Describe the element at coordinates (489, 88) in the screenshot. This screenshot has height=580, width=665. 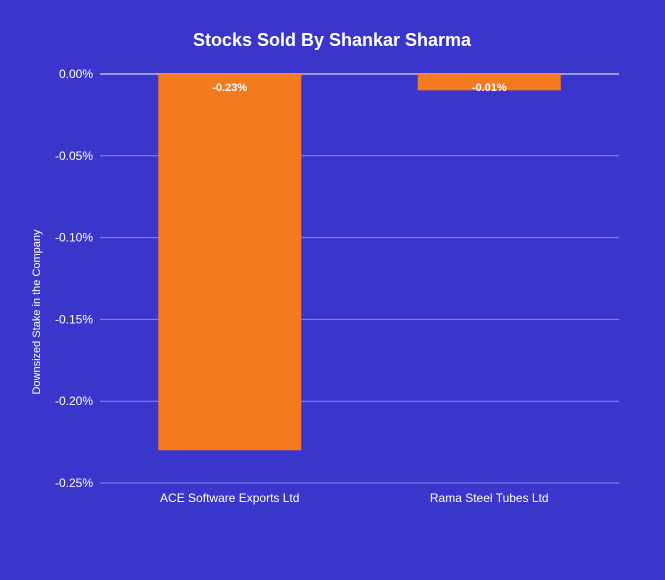
I see `data-label: -0.01%` at that location.